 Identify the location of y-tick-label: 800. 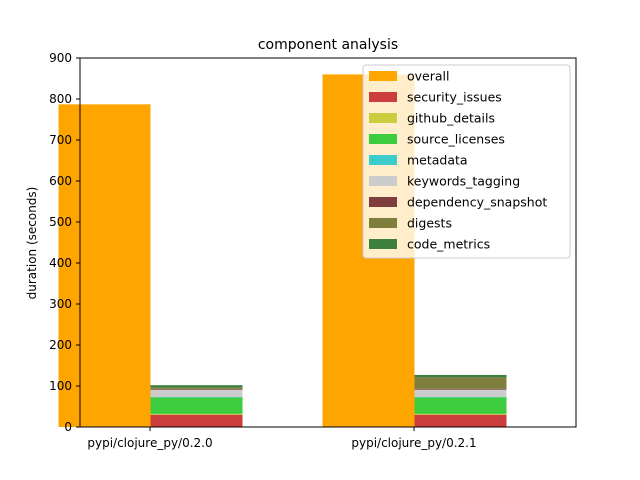
(60, 99).